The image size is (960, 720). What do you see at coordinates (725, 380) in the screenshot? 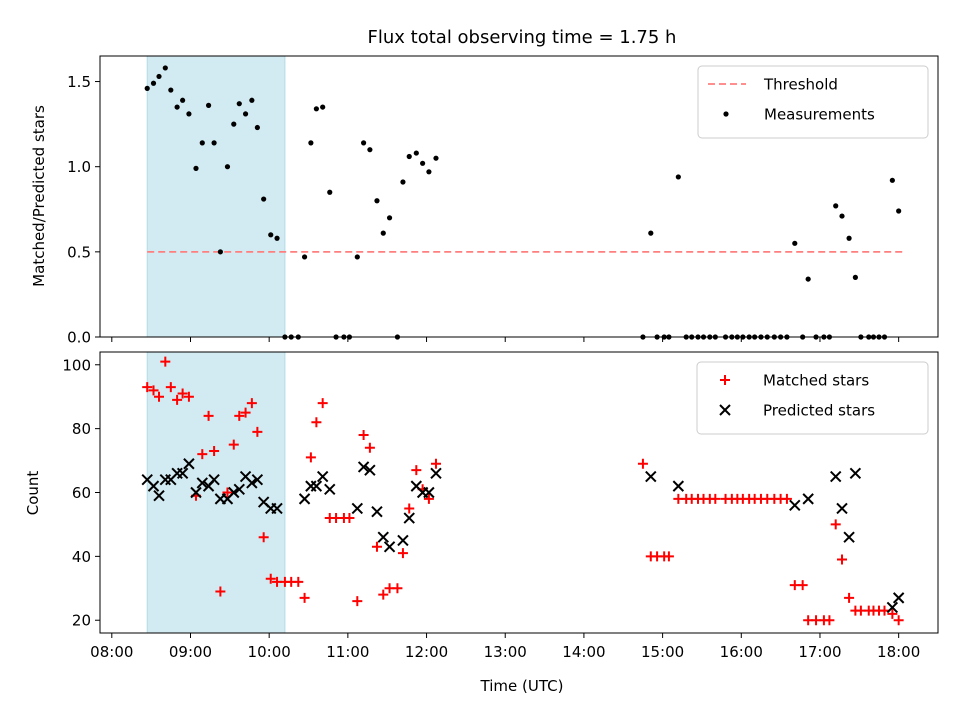
I see `legend-matched-marker` at bounding box center [725, 380].